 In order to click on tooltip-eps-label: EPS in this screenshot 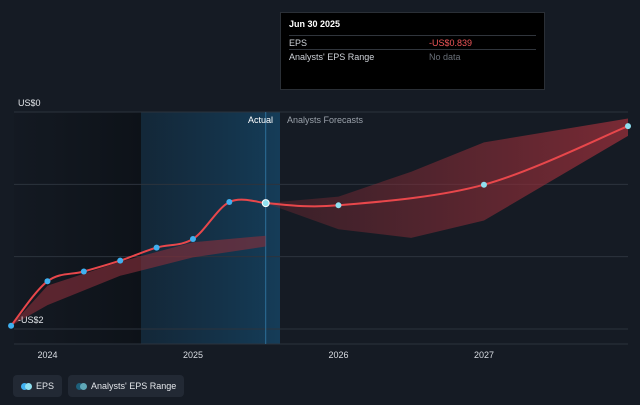, I will do `click(298, 42)`.